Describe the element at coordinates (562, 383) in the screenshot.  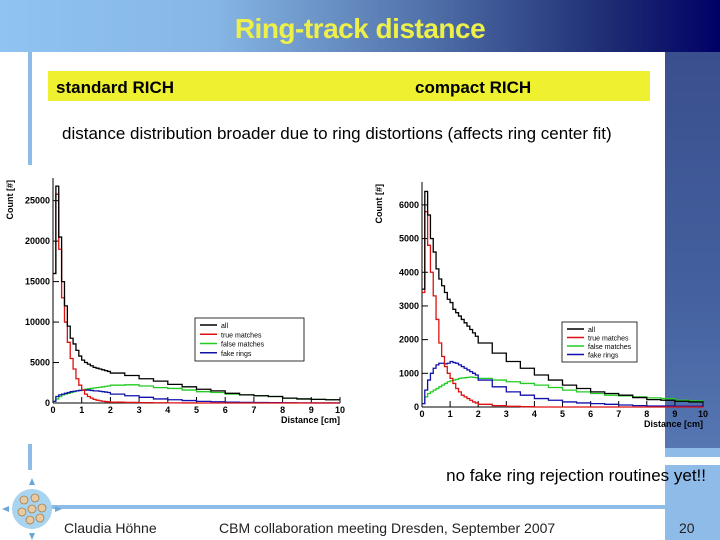
I see `histogram-fake-rings` at that location.